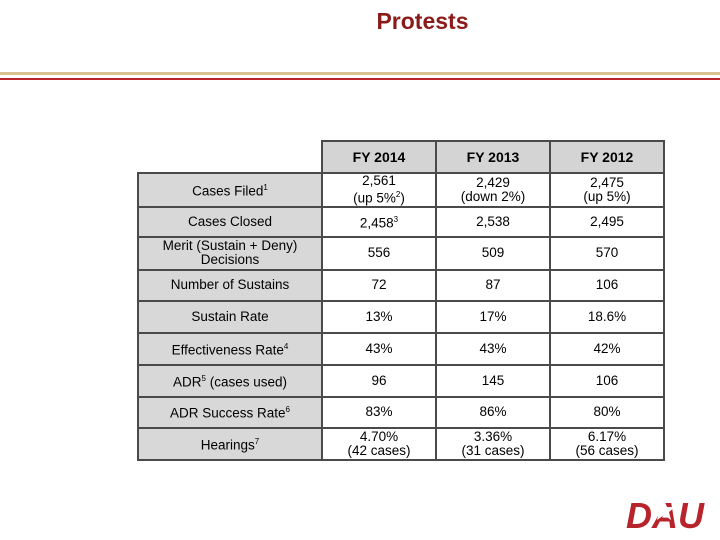 This screenshot has width=720, height=540. What do you see at coordinates (230, 348) in the screenshot?
I see `row-label-effectiveness-rate: Effectiveness Rate4` at bounding box center [230, 348].